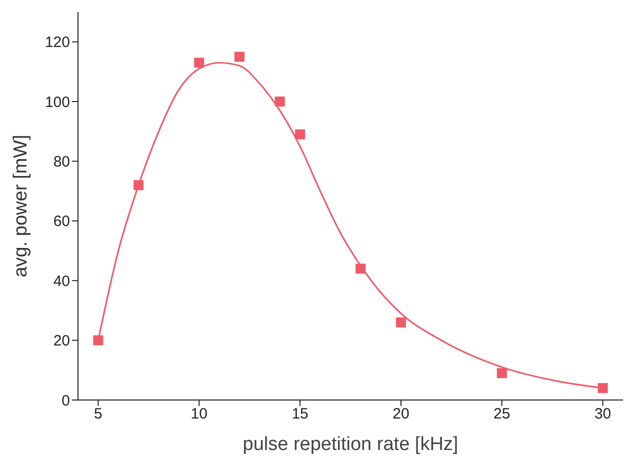 The width and height of the screenshot is (633, 468). I want to click on x-tick-label: 20, so click(401, 414).